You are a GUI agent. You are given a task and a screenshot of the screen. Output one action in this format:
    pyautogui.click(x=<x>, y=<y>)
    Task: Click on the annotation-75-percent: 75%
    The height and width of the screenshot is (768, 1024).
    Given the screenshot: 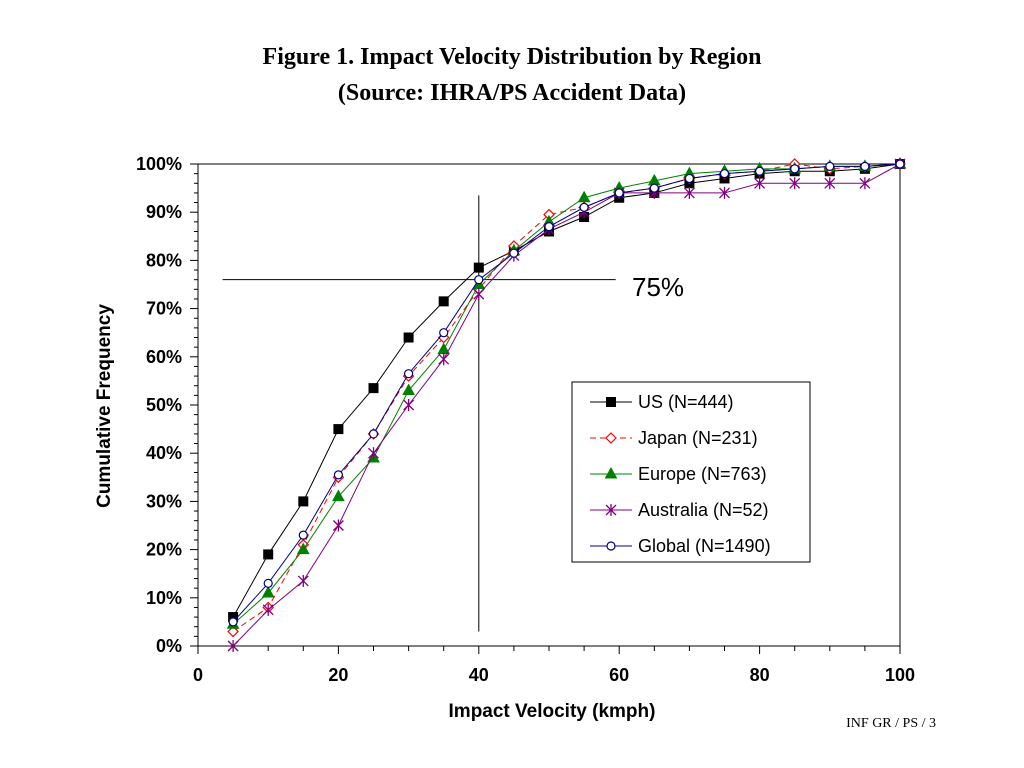 What is the action you would take?
    pyautogui.click(x=658, y=287)
    